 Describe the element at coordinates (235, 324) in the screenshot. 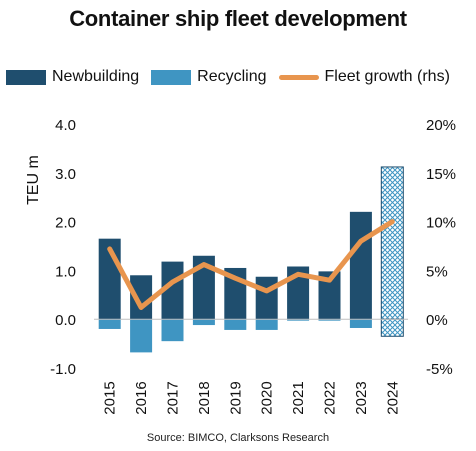

I see `bar-recycling-2019` at that location.